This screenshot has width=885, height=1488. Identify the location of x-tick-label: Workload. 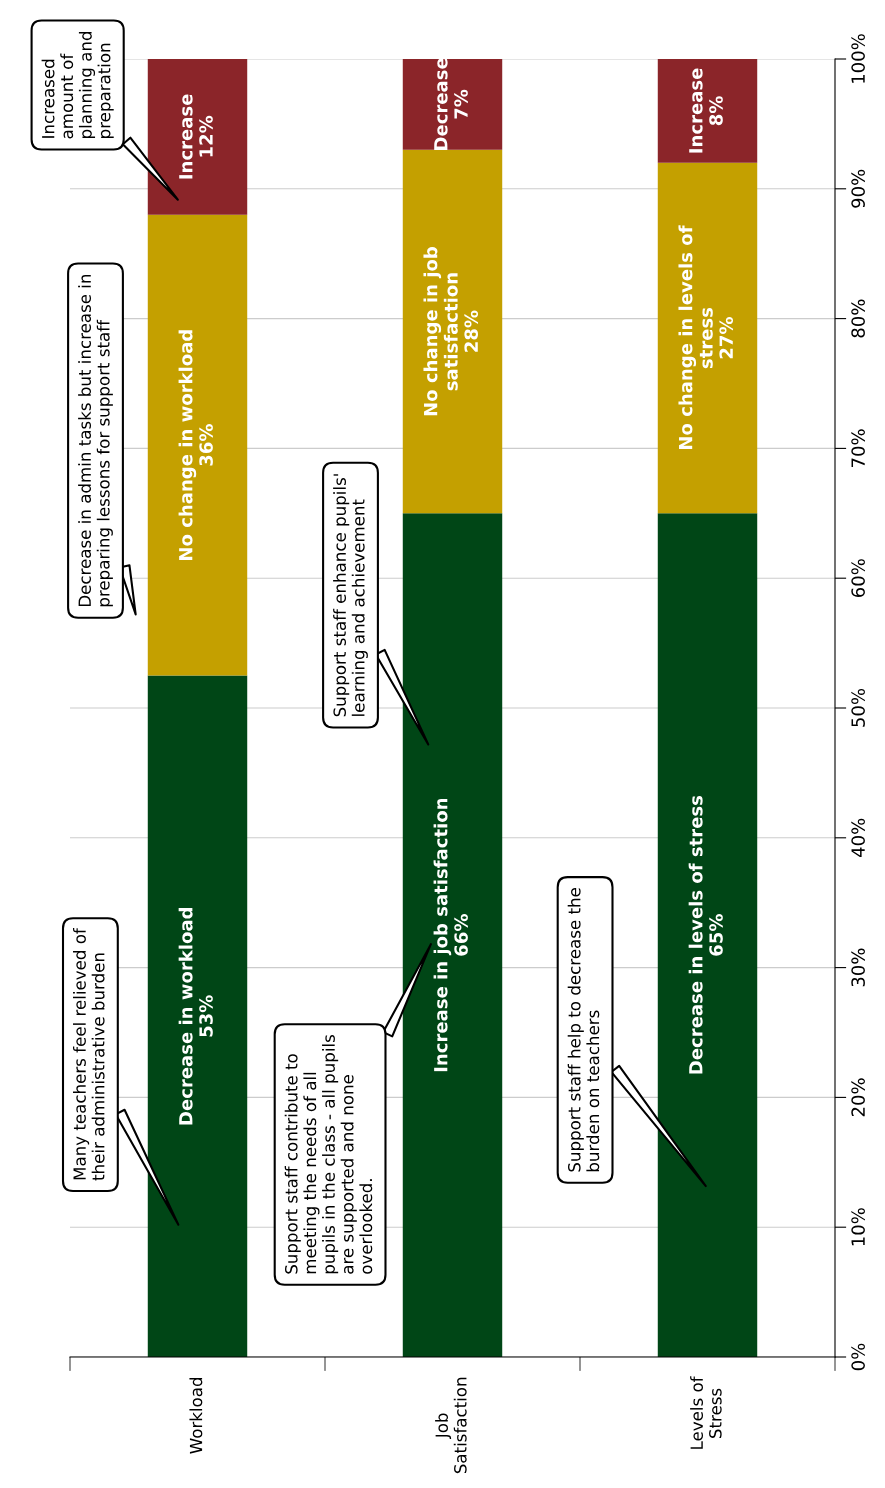
(196, 1415).